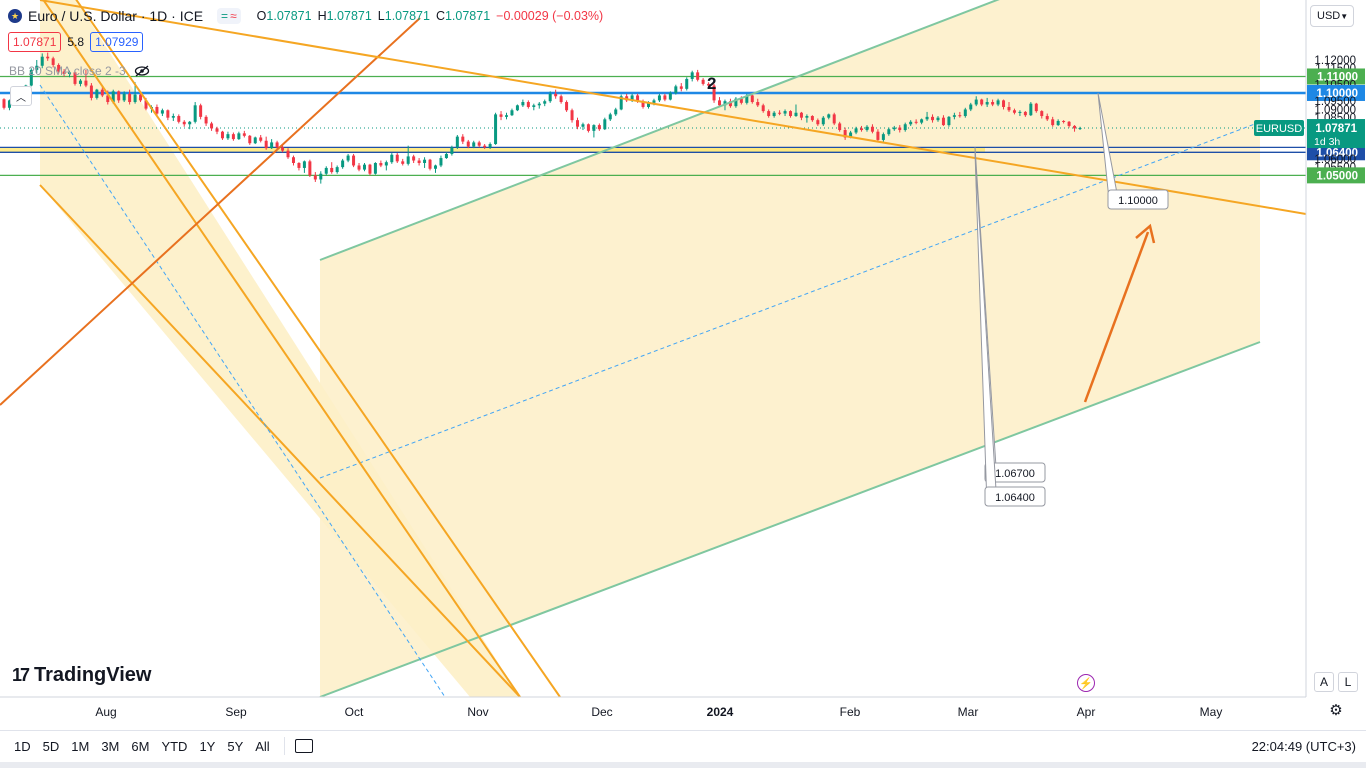 The image size is (1366, 768). Describe the element at coordinates (1336, 129) in the screenshot. I see `last-price-value: 1.07871` at that location.